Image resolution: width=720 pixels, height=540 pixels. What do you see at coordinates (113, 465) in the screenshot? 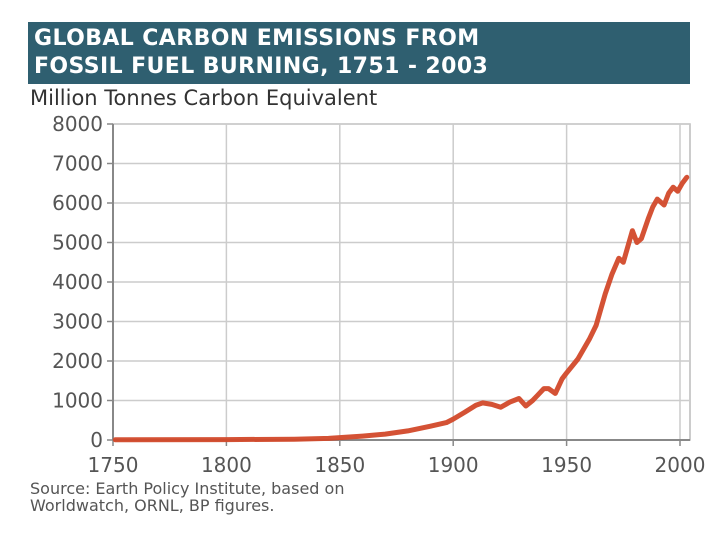
I see `x-tick-label: 1750` at bounding box center [113, 465].